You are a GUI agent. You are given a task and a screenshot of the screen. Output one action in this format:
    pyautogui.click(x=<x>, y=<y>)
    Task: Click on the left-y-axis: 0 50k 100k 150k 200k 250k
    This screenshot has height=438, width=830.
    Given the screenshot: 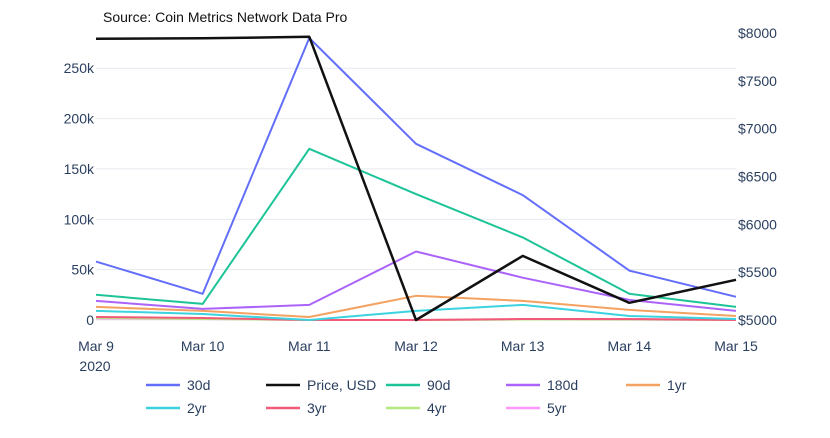 What is the action you would take?
    pyautogui.click(x=79, y=194)
    